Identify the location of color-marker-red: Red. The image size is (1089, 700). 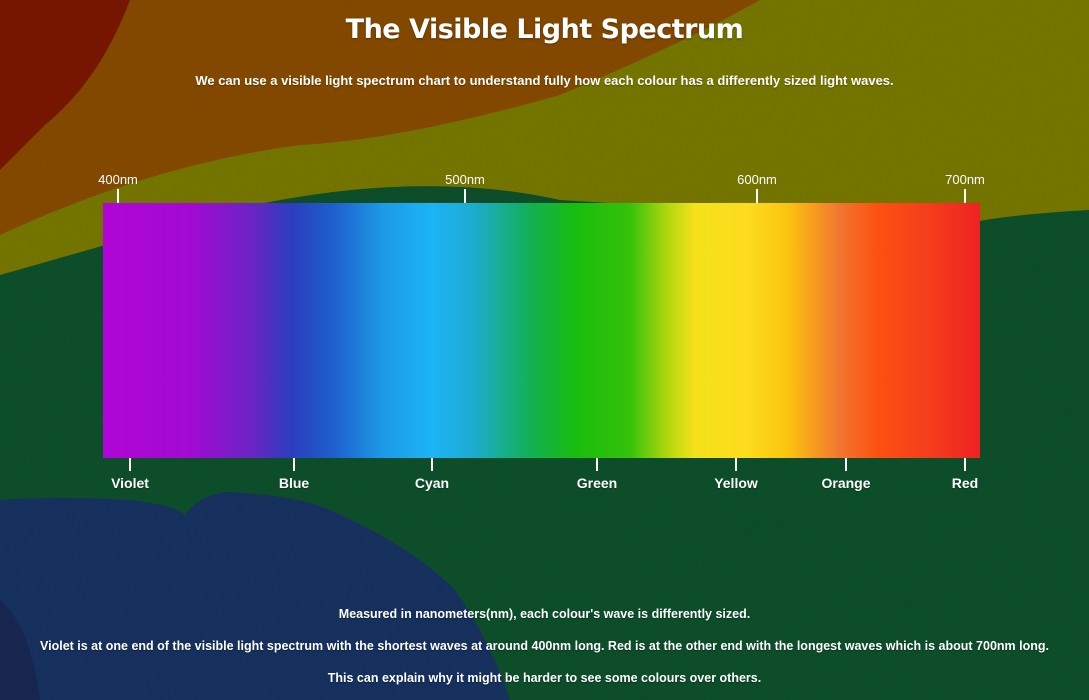
(965, 475).